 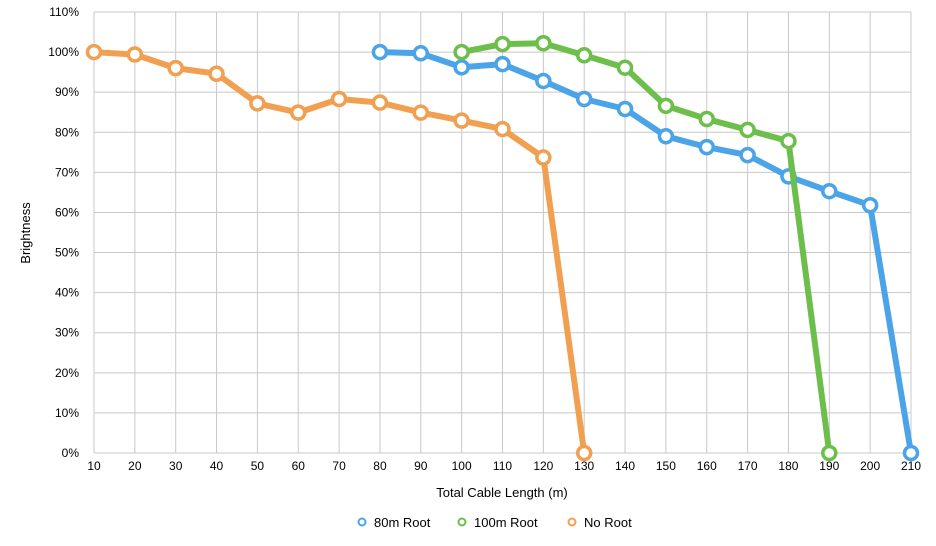 I want to click on y-tick-label: 10%, so click(x=67, y=413).